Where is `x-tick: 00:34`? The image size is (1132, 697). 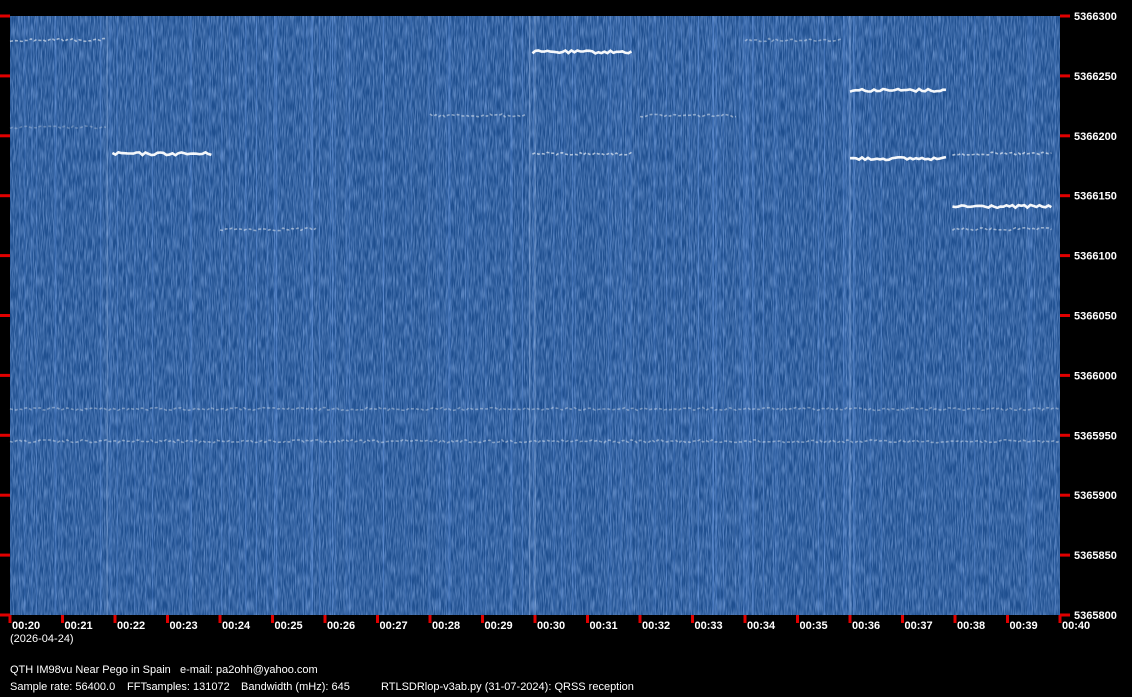
x-tick: 00:34 is located at coordinates (759, 623).